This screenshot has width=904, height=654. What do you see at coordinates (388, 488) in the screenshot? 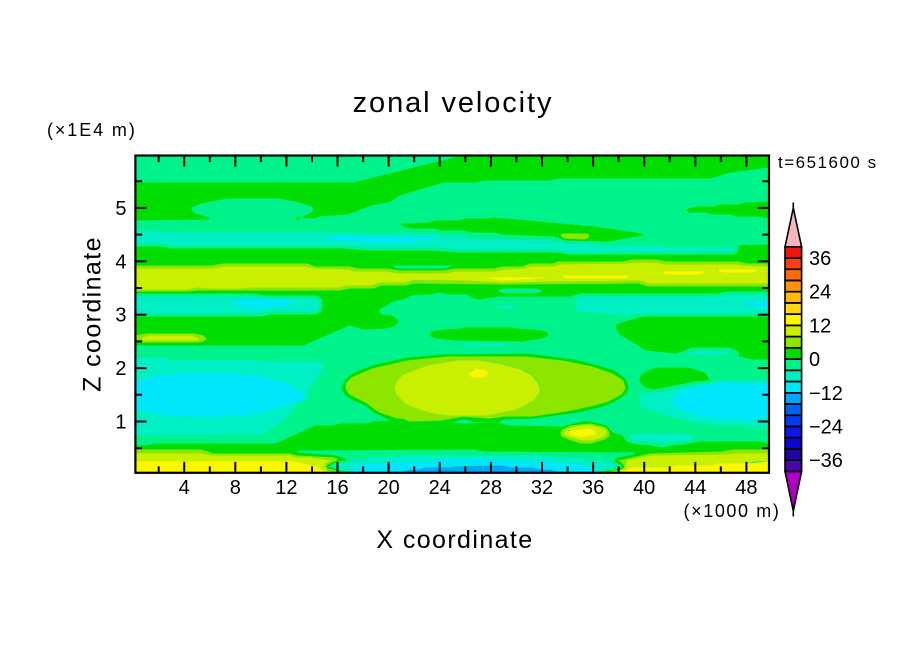
I see `svg-text: 20` at bounding box center [388, 488].